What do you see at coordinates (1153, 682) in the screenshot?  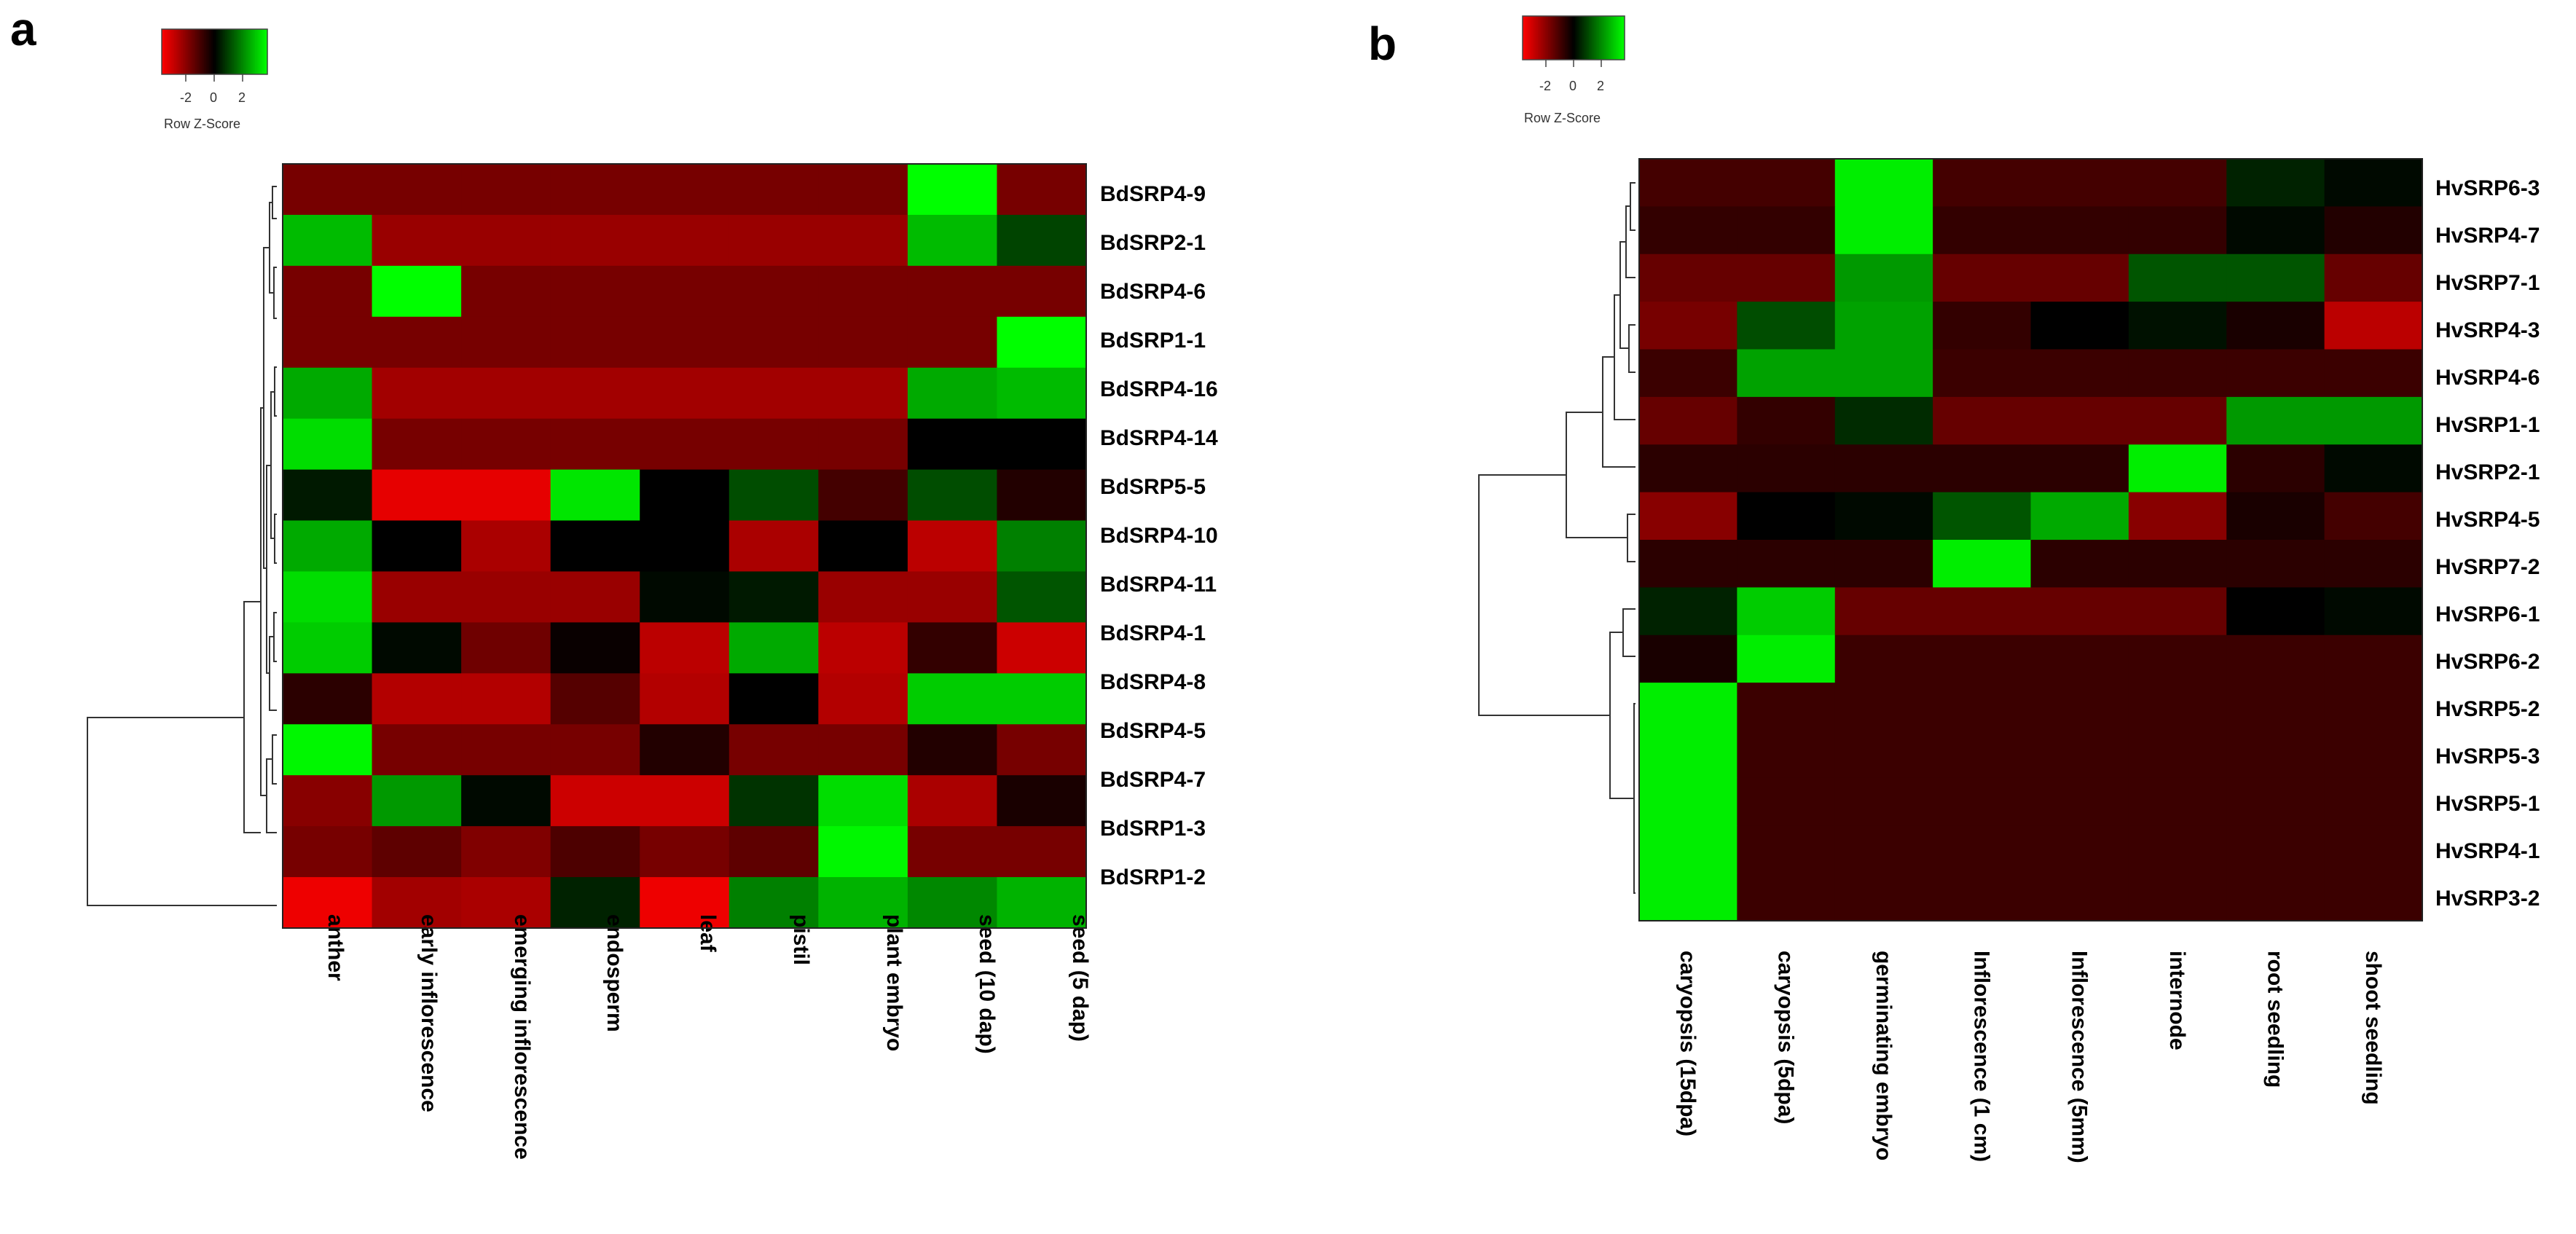 I see `row-label: BdSRP4-8` at bounding box center [1153, 682].